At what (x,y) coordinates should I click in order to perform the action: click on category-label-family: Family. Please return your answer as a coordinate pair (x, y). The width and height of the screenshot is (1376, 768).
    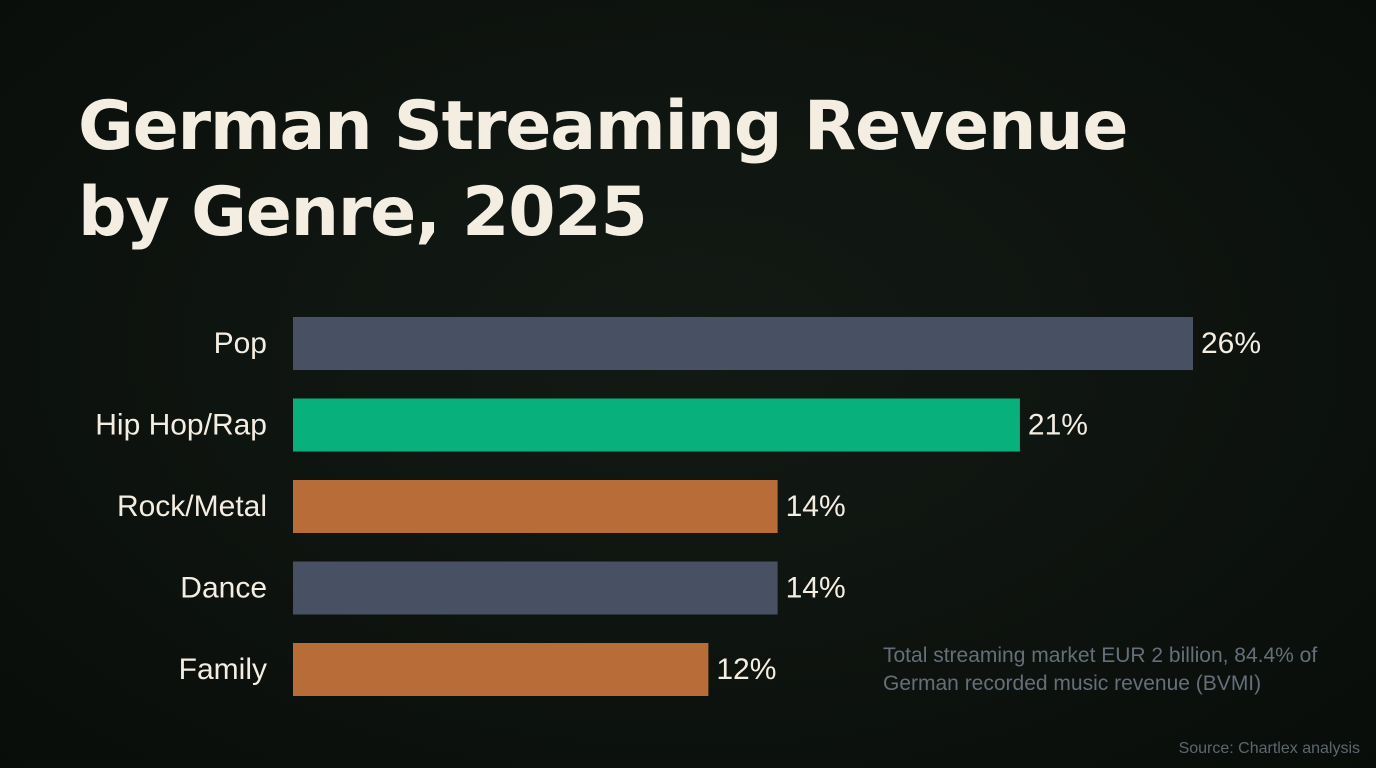
    Looking at the image, I should click on (223, 669).